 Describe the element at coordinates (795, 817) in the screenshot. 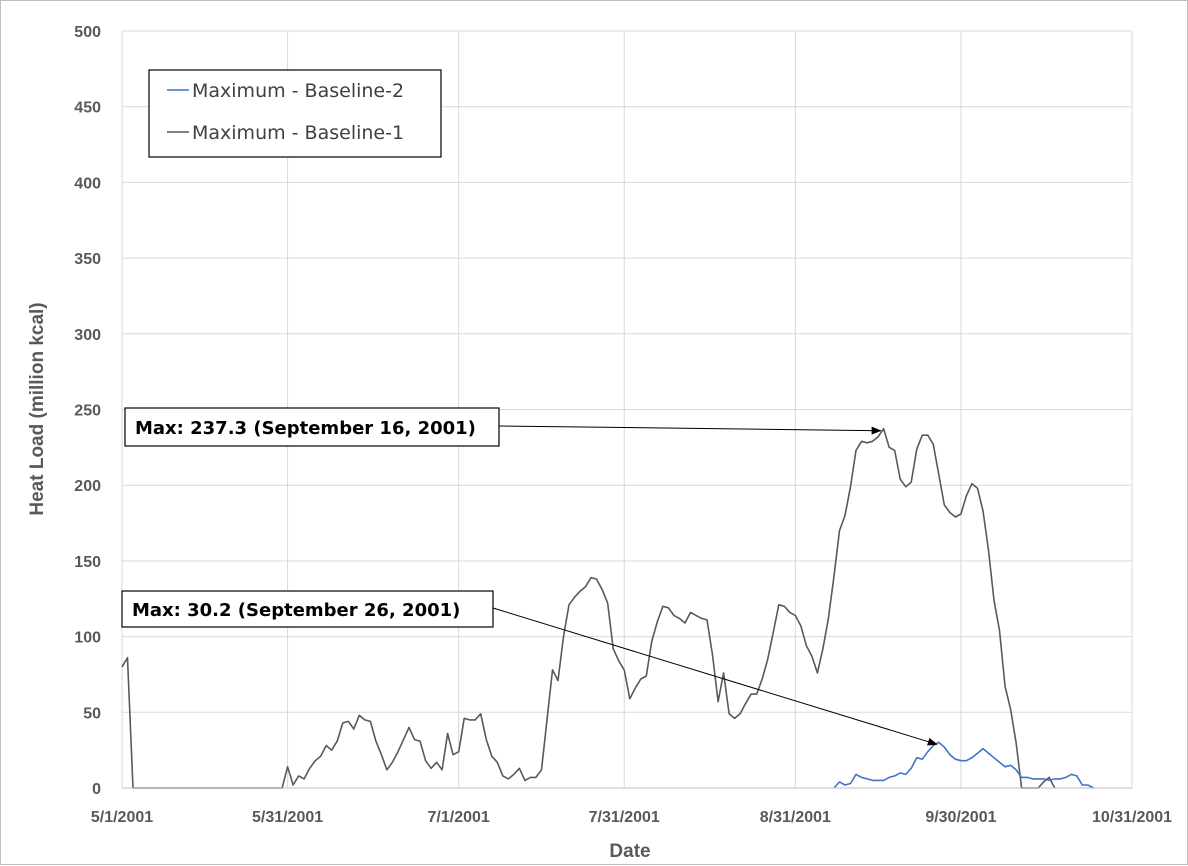

I see `x-tick-label: 8/31/2001` at that location.